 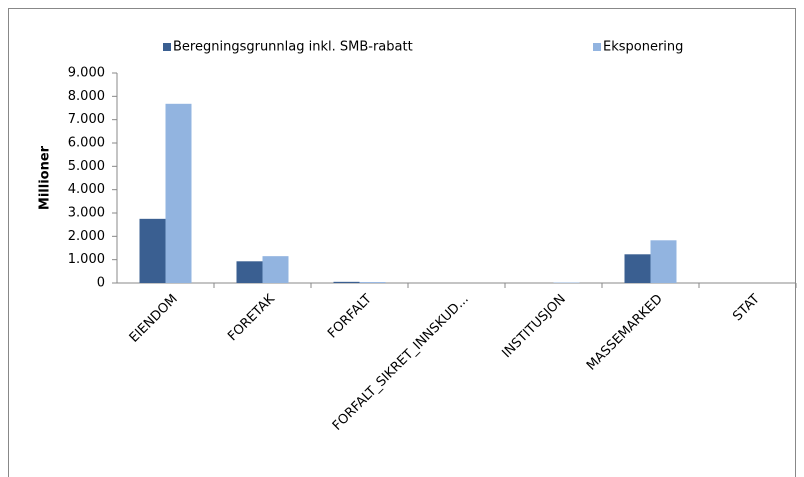 What do you see at coordinates (251, 317) in the screenshot?
I see `x-tick-label: FORETAK` at bounding box center [251, 317].